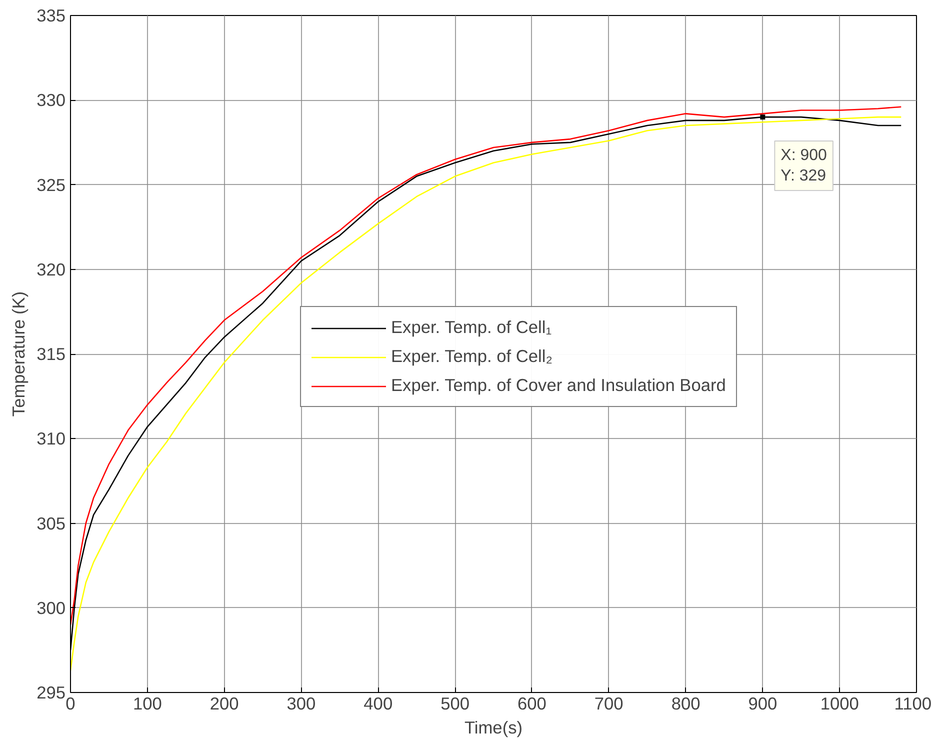 This screenshot has width=931, height=747. What do you see at coordinates (609, 704) in the screenshot?
I see `x-tick-label: 700` at bounding box center [609, 704].